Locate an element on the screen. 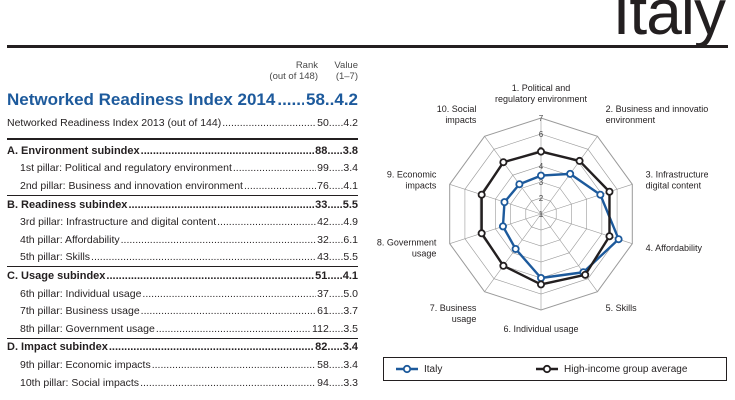 This screenshot has height=400, width=735. pillar-row: 6th pillar: Individual usage 37 5.0 is located at coordinates (182, 294).